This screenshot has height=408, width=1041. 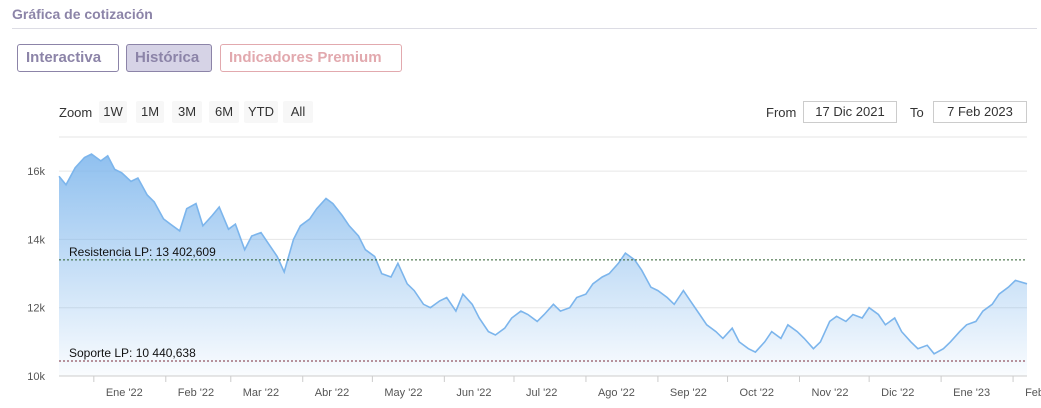 I want to click on y-tick-label: 14k, so click(x=36, y=240).